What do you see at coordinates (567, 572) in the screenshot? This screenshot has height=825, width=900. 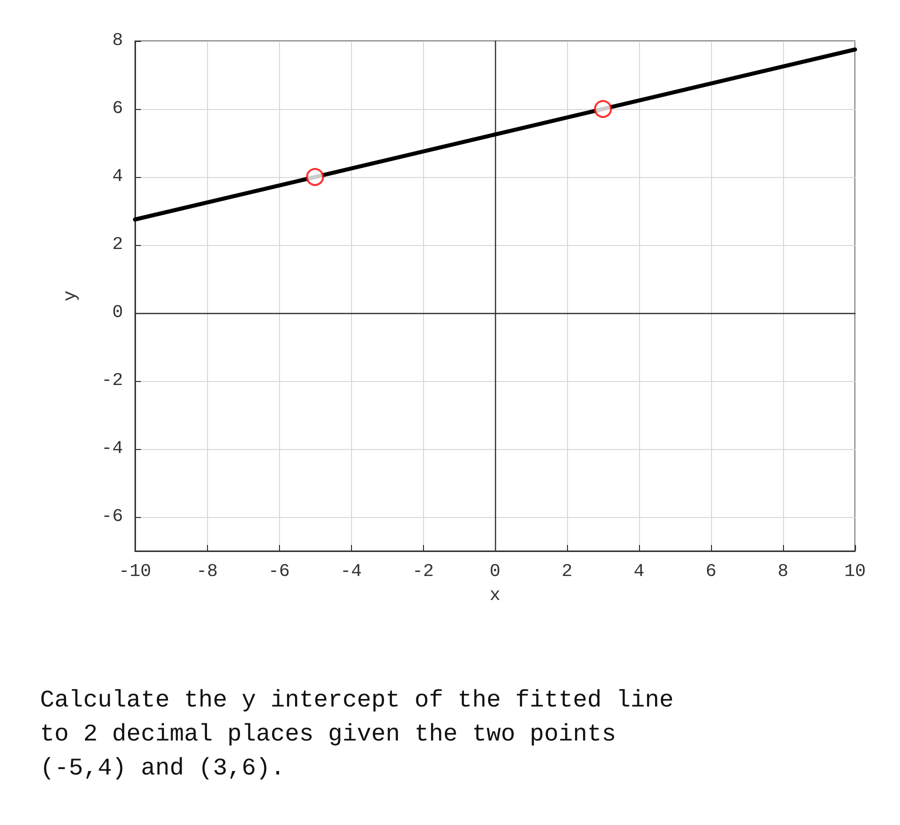 I see `x-tick-label: 2` at bounding box center [567, 572].